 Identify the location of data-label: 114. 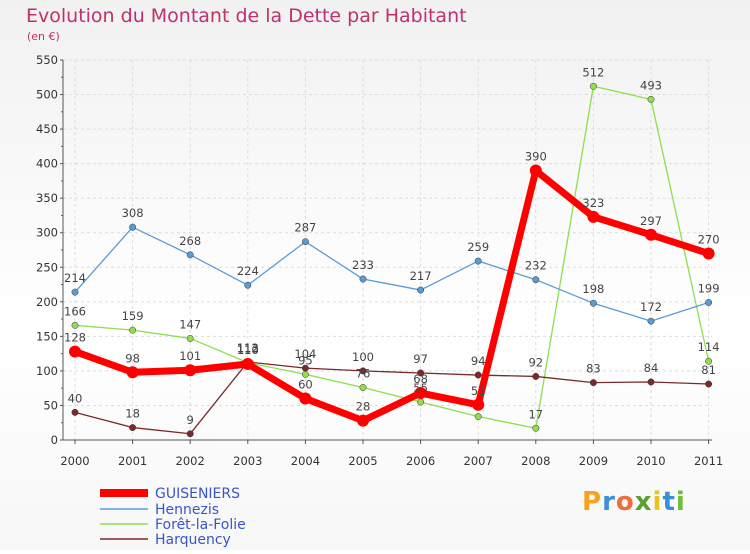
(709, 347).